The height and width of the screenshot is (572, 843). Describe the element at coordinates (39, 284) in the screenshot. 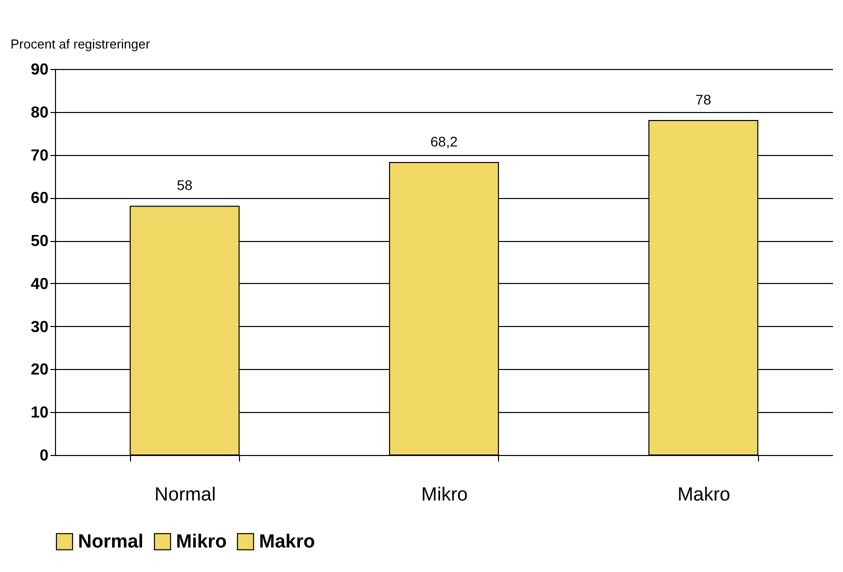

I see `y-tick-label: 40` at that location.